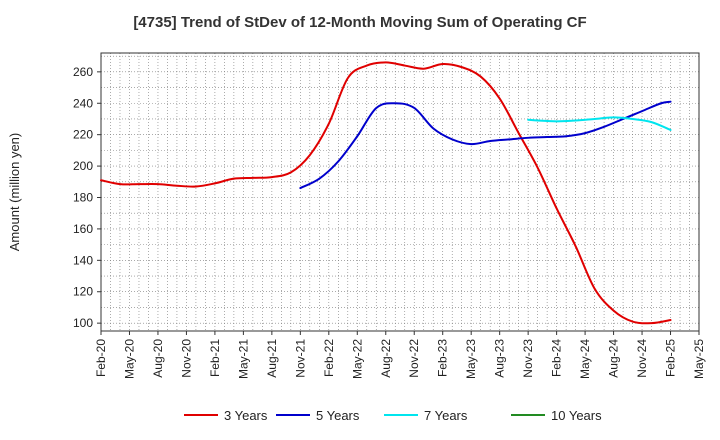 The height and width of the screenshot is (440, 720). Describe the element at coordinates (329, 358) in the screenshot. I see `x-tick-label: Feb-22` at that location.